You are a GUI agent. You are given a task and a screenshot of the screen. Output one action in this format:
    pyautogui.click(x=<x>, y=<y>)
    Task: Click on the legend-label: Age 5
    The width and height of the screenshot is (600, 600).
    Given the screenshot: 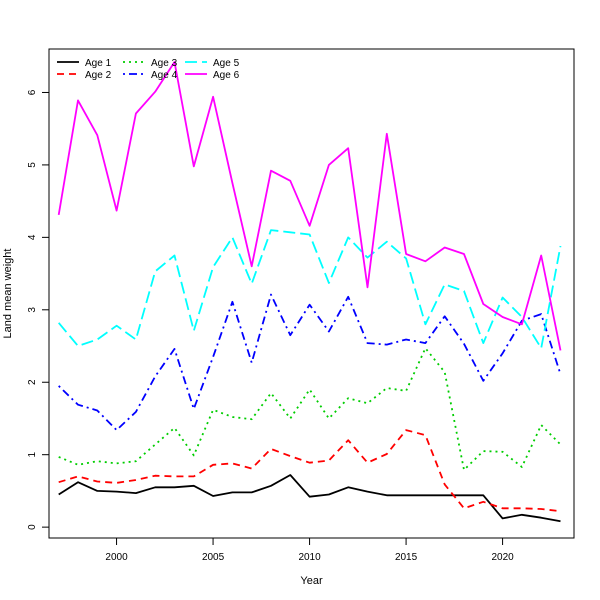 What is the action you would take?
    pyautogui.click(x=226, y=63)
    